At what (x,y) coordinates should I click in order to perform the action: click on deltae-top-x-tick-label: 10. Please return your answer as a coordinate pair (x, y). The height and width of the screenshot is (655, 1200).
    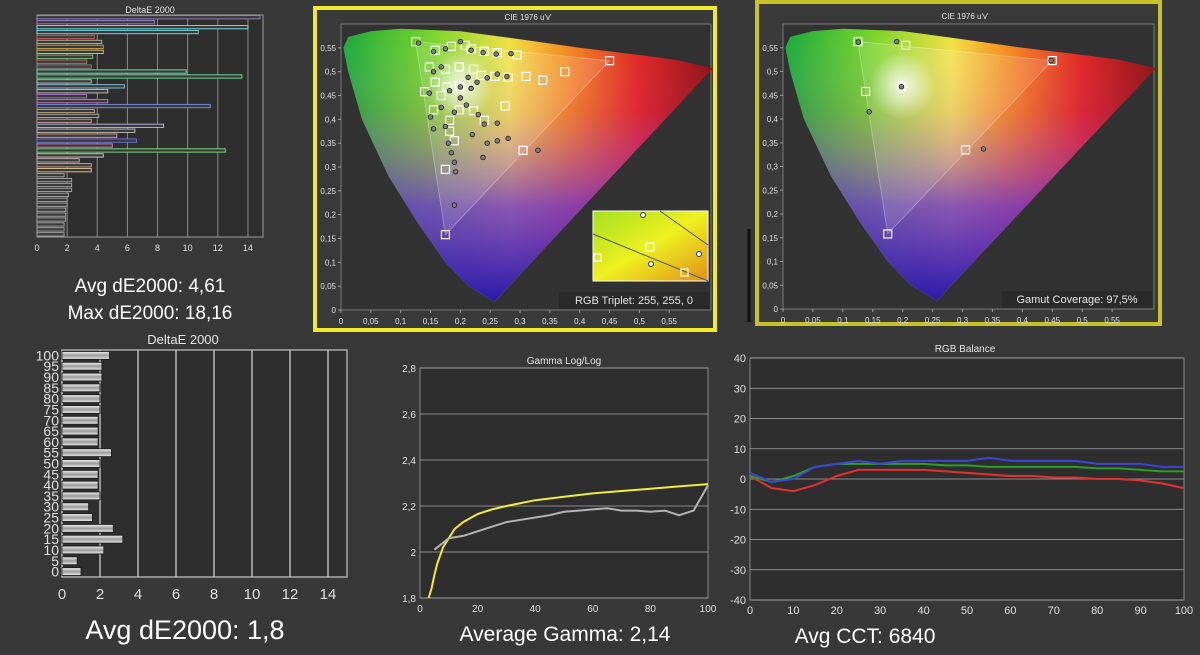
    Looking at the image, I should click on (188, 248).